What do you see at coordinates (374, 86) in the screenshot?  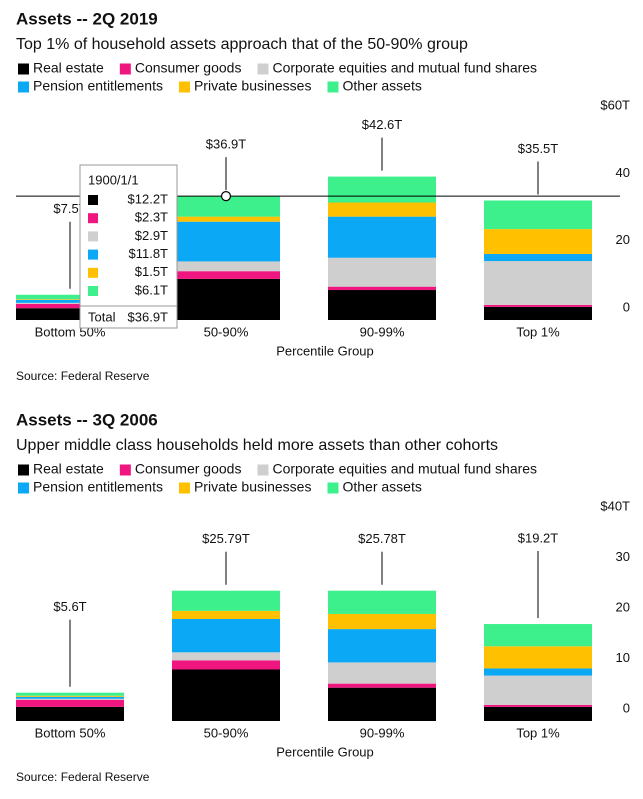 I see `legend-item: Other assets` at bounding box center [374, 86].